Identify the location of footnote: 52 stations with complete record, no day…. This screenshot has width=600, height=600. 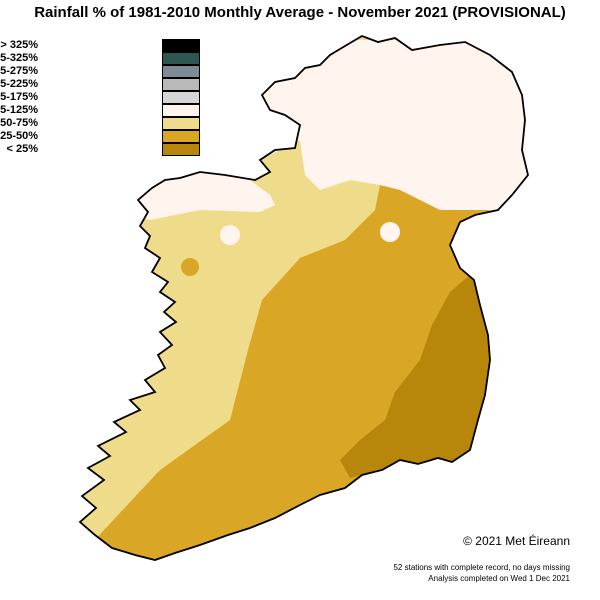
(481, 573).